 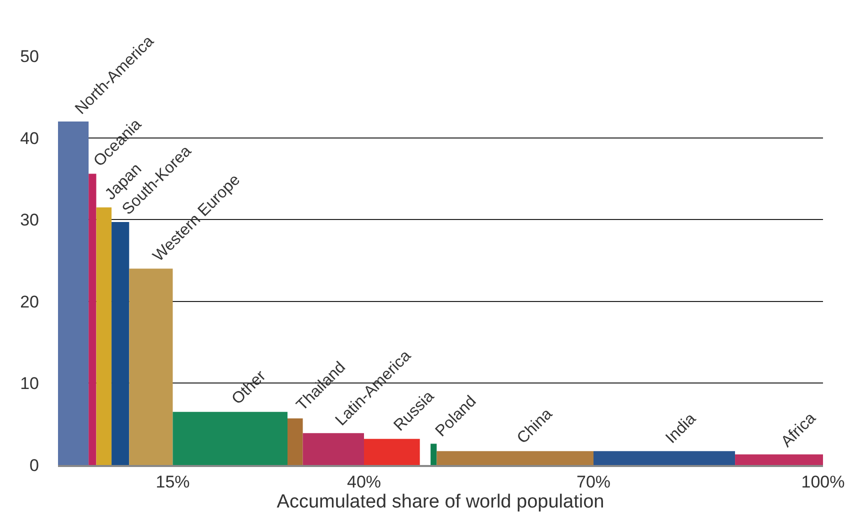 I want to click on y-tick-label: 50, so click(x=29, y=56).